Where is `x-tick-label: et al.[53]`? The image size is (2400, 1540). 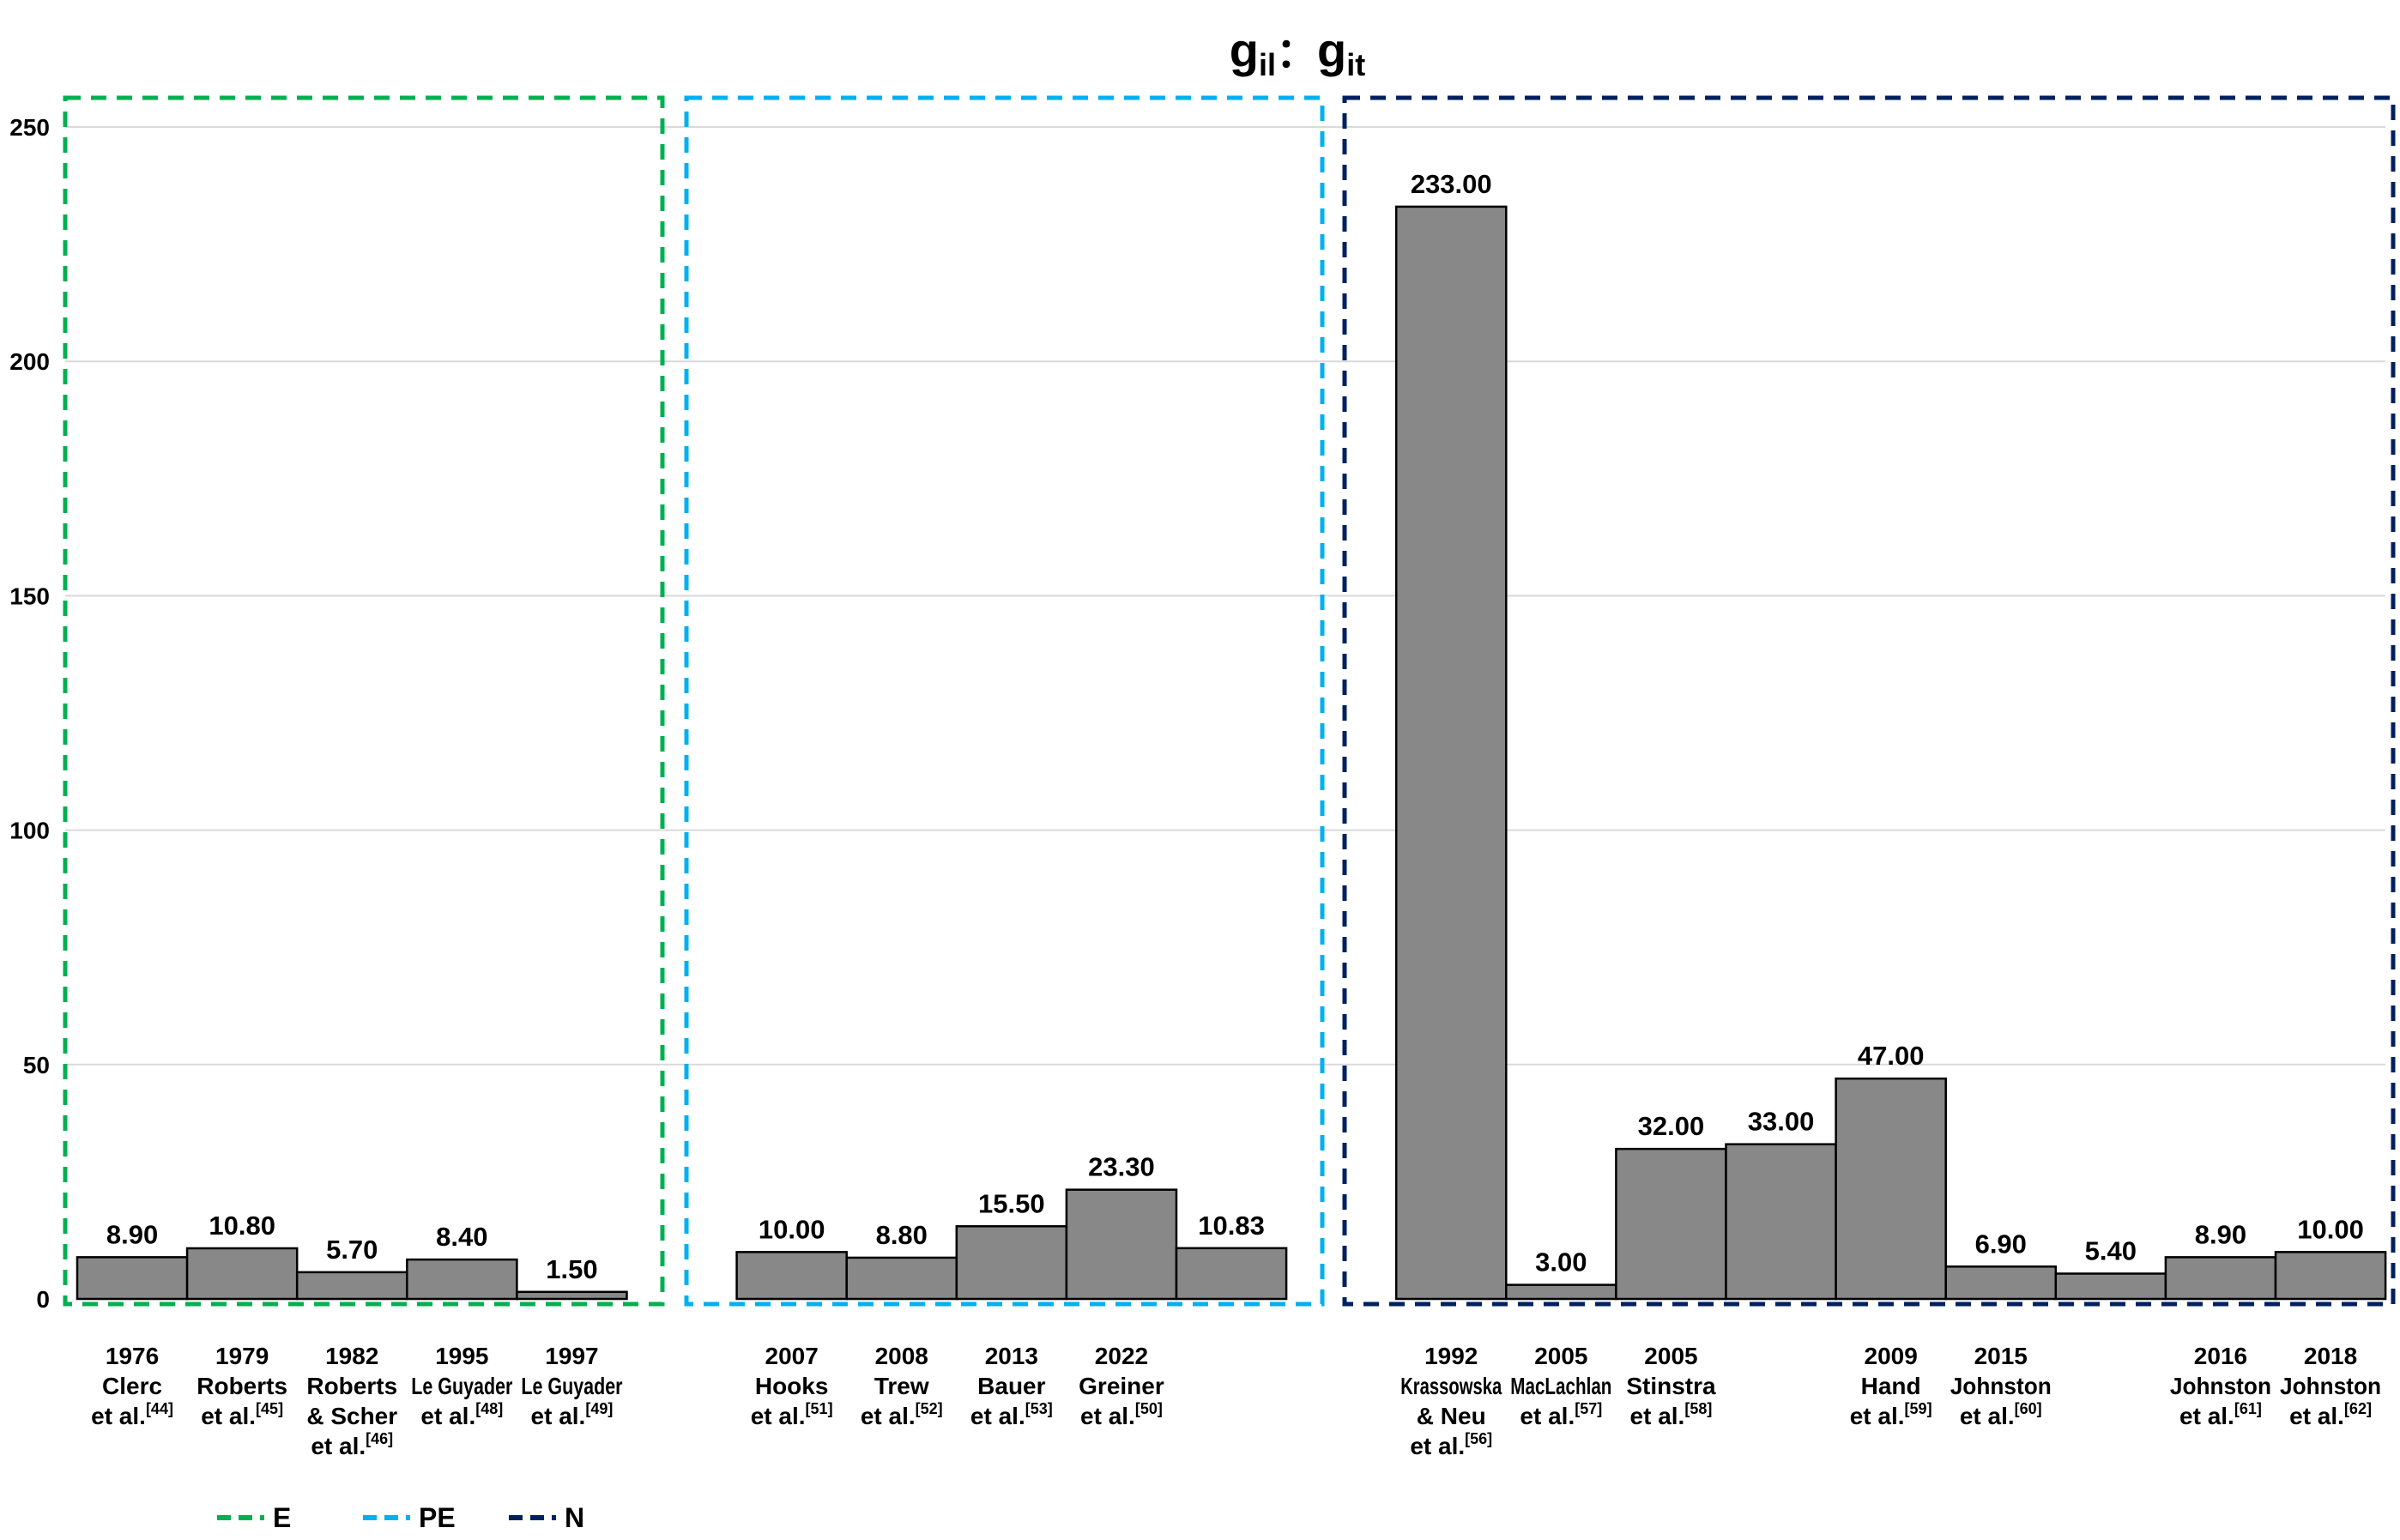
x-tick-label: et al.[53] is located at coordinates (1012, 1414).